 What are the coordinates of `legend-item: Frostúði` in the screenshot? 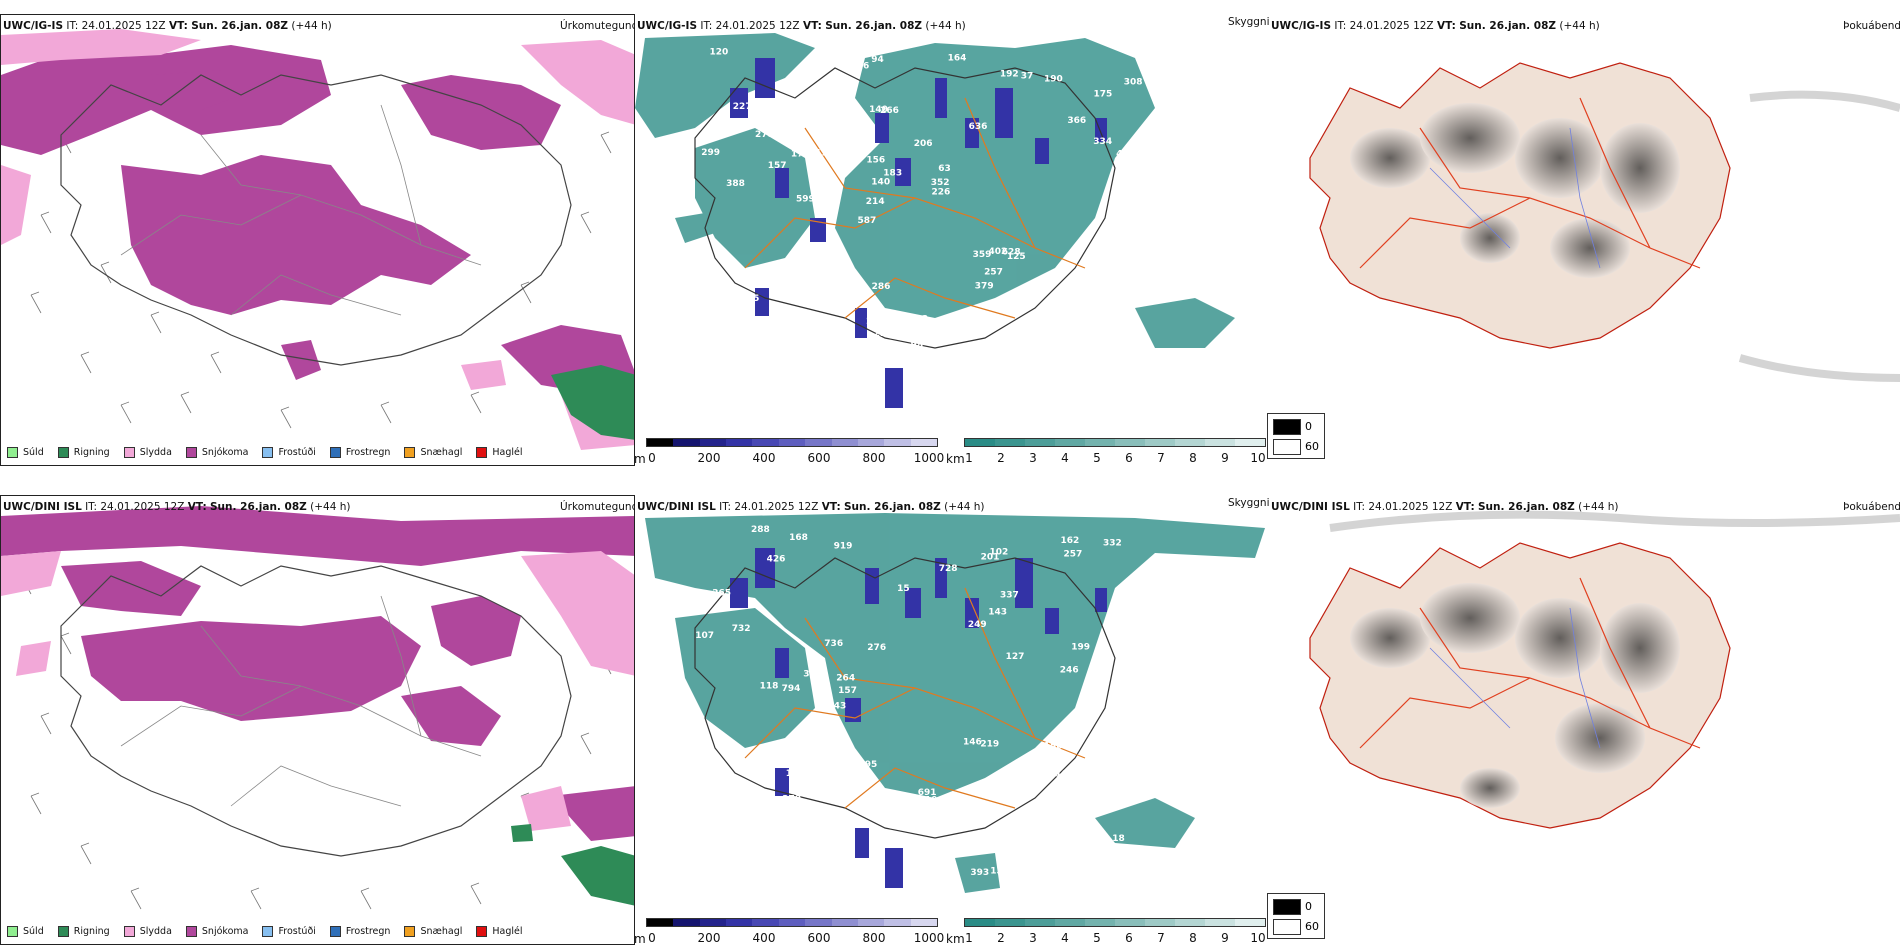 It's located at (289, 931).